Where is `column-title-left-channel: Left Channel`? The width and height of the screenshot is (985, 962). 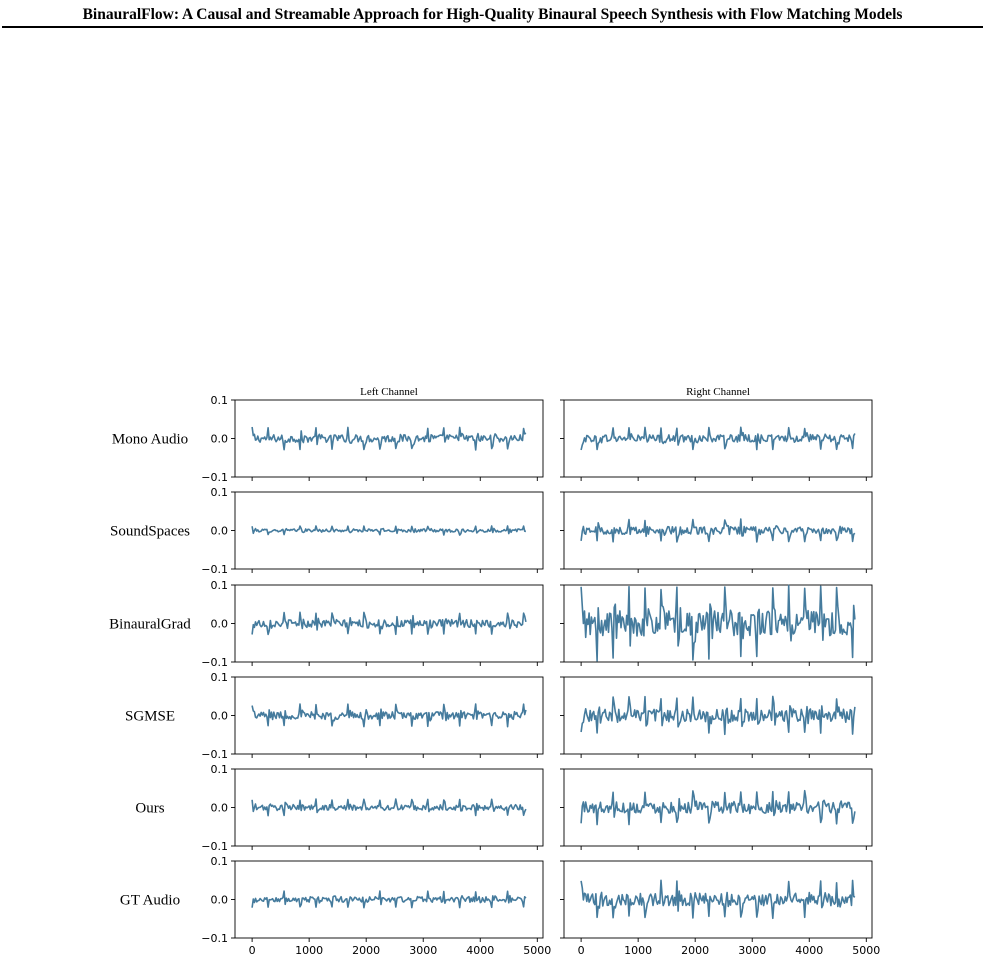 column-title-left-channel: Left Channel is located at coordinates (389, 392).